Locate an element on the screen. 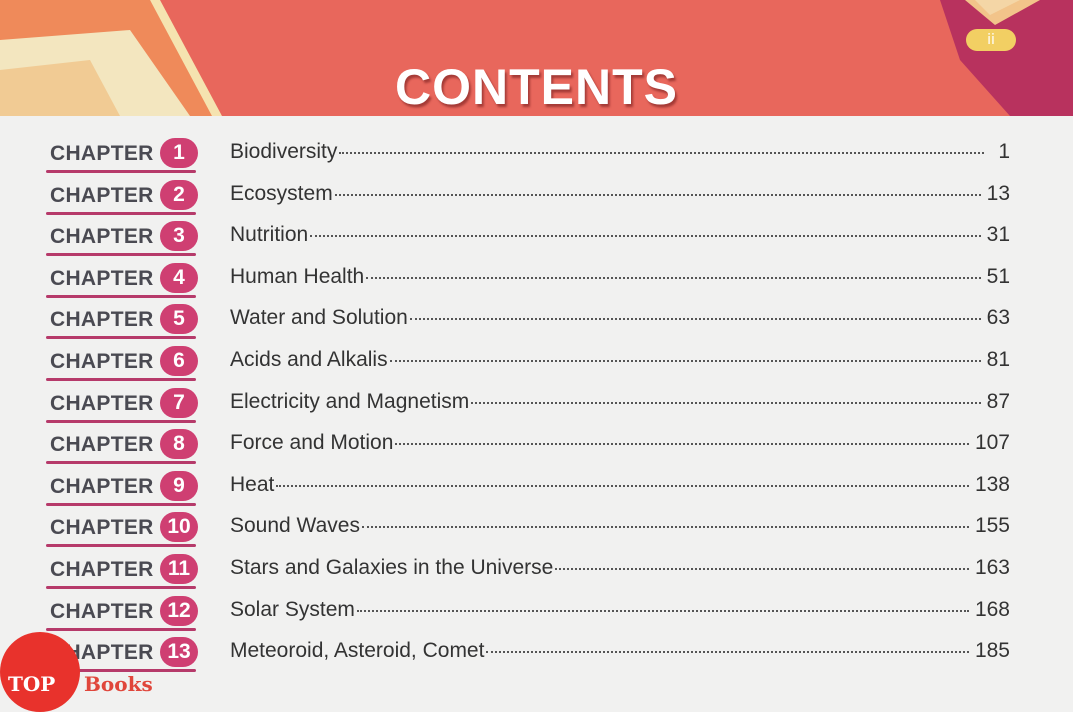 This screenshot has width=1073, height=712. toc-row: CHAPTER 3 Nutrition 31 is located at coordinates (536, 239).